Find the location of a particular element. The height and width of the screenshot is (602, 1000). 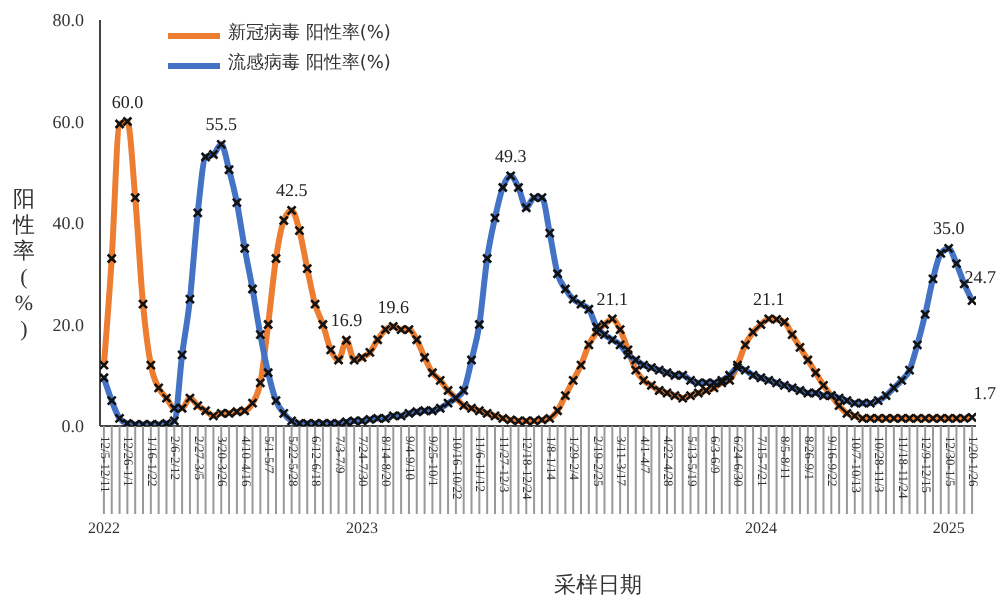

data-label: 42.5 is located at coordinates (292, 190).